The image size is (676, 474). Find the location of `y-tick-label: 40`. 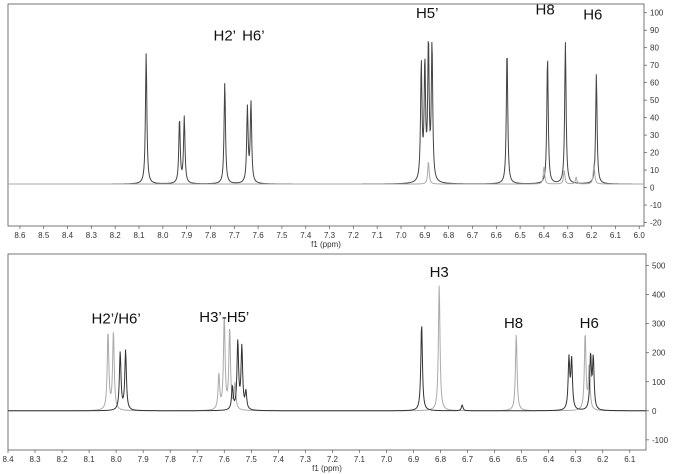

y-tick-label: 40 is located at coordinates (654, 118).